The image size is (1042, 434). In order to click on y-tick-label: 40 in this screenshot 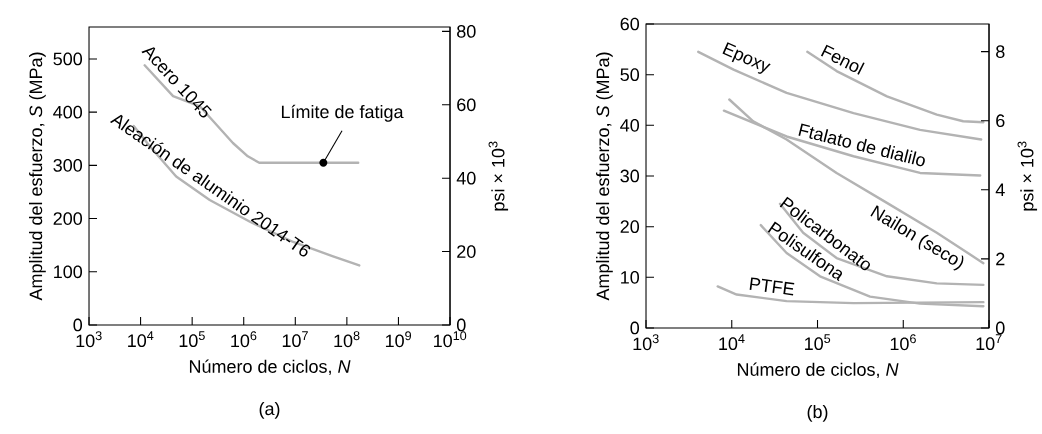, I will do `click(630, 125)`.